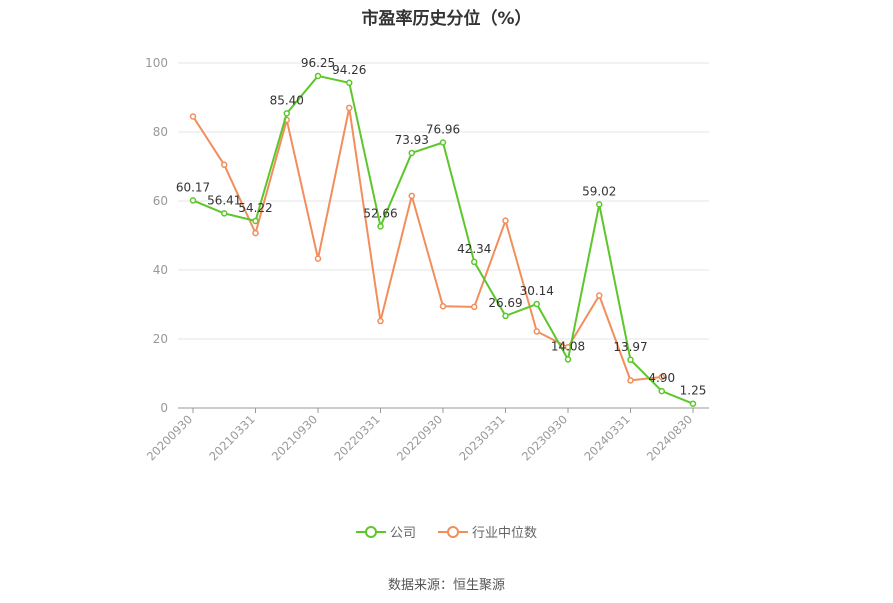 This screenshot has height=603, width=893. What do you see at coordinates (446, 585) in the screenshot?
I see `source-note: 数据来源：恒生聚源` at bounding box center [446, 585].